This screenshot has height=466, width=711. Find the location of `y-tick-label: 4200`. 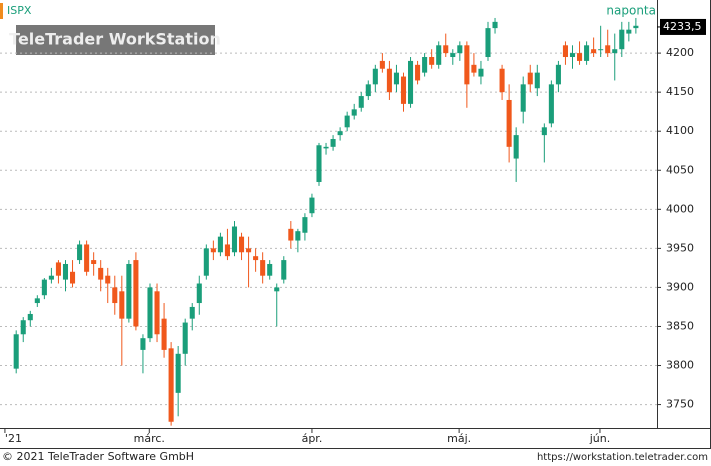

y-tick-label: 4200 is located at coordinates (680, 52).